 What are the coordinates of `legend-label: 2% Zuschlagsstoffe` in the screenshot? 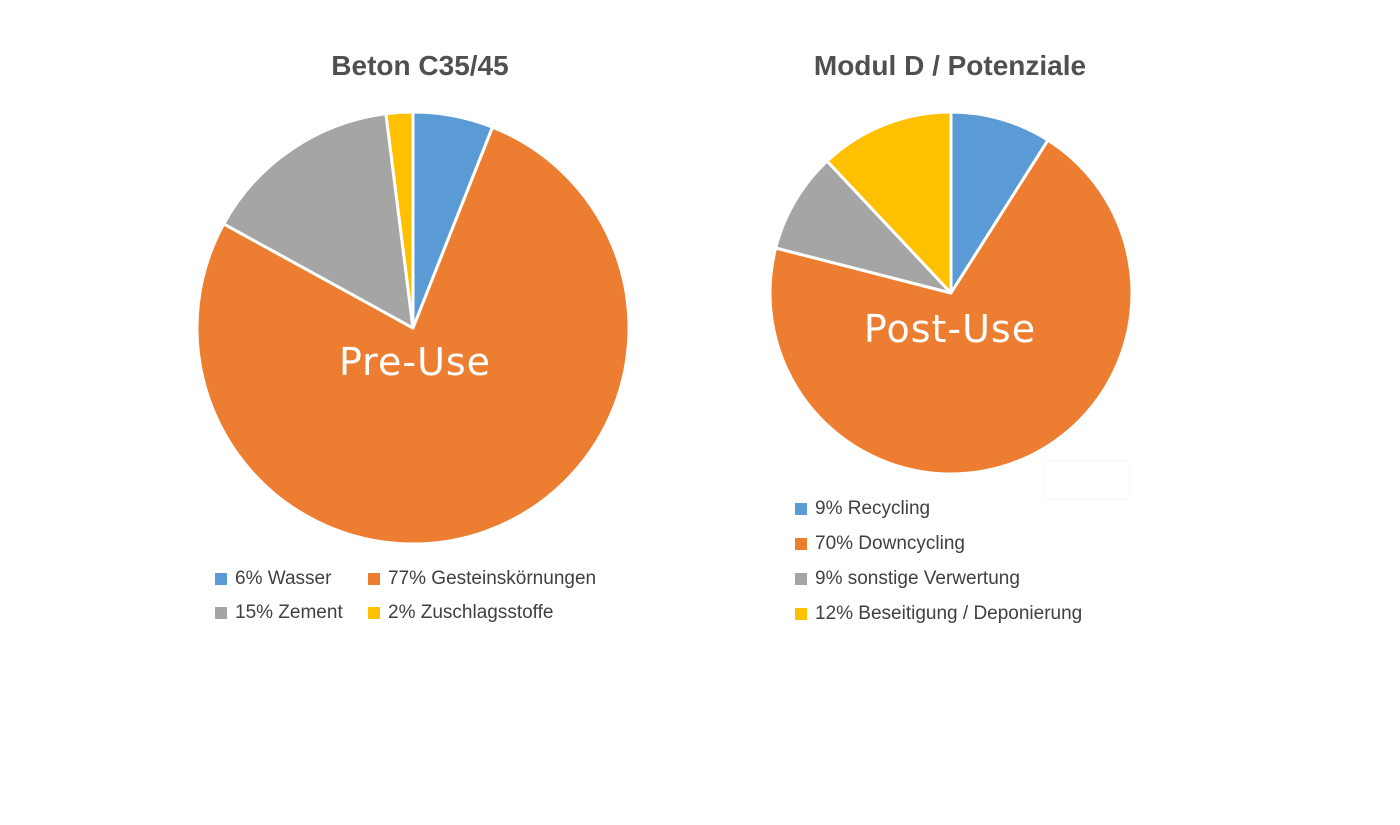 It's located at (471, 612).